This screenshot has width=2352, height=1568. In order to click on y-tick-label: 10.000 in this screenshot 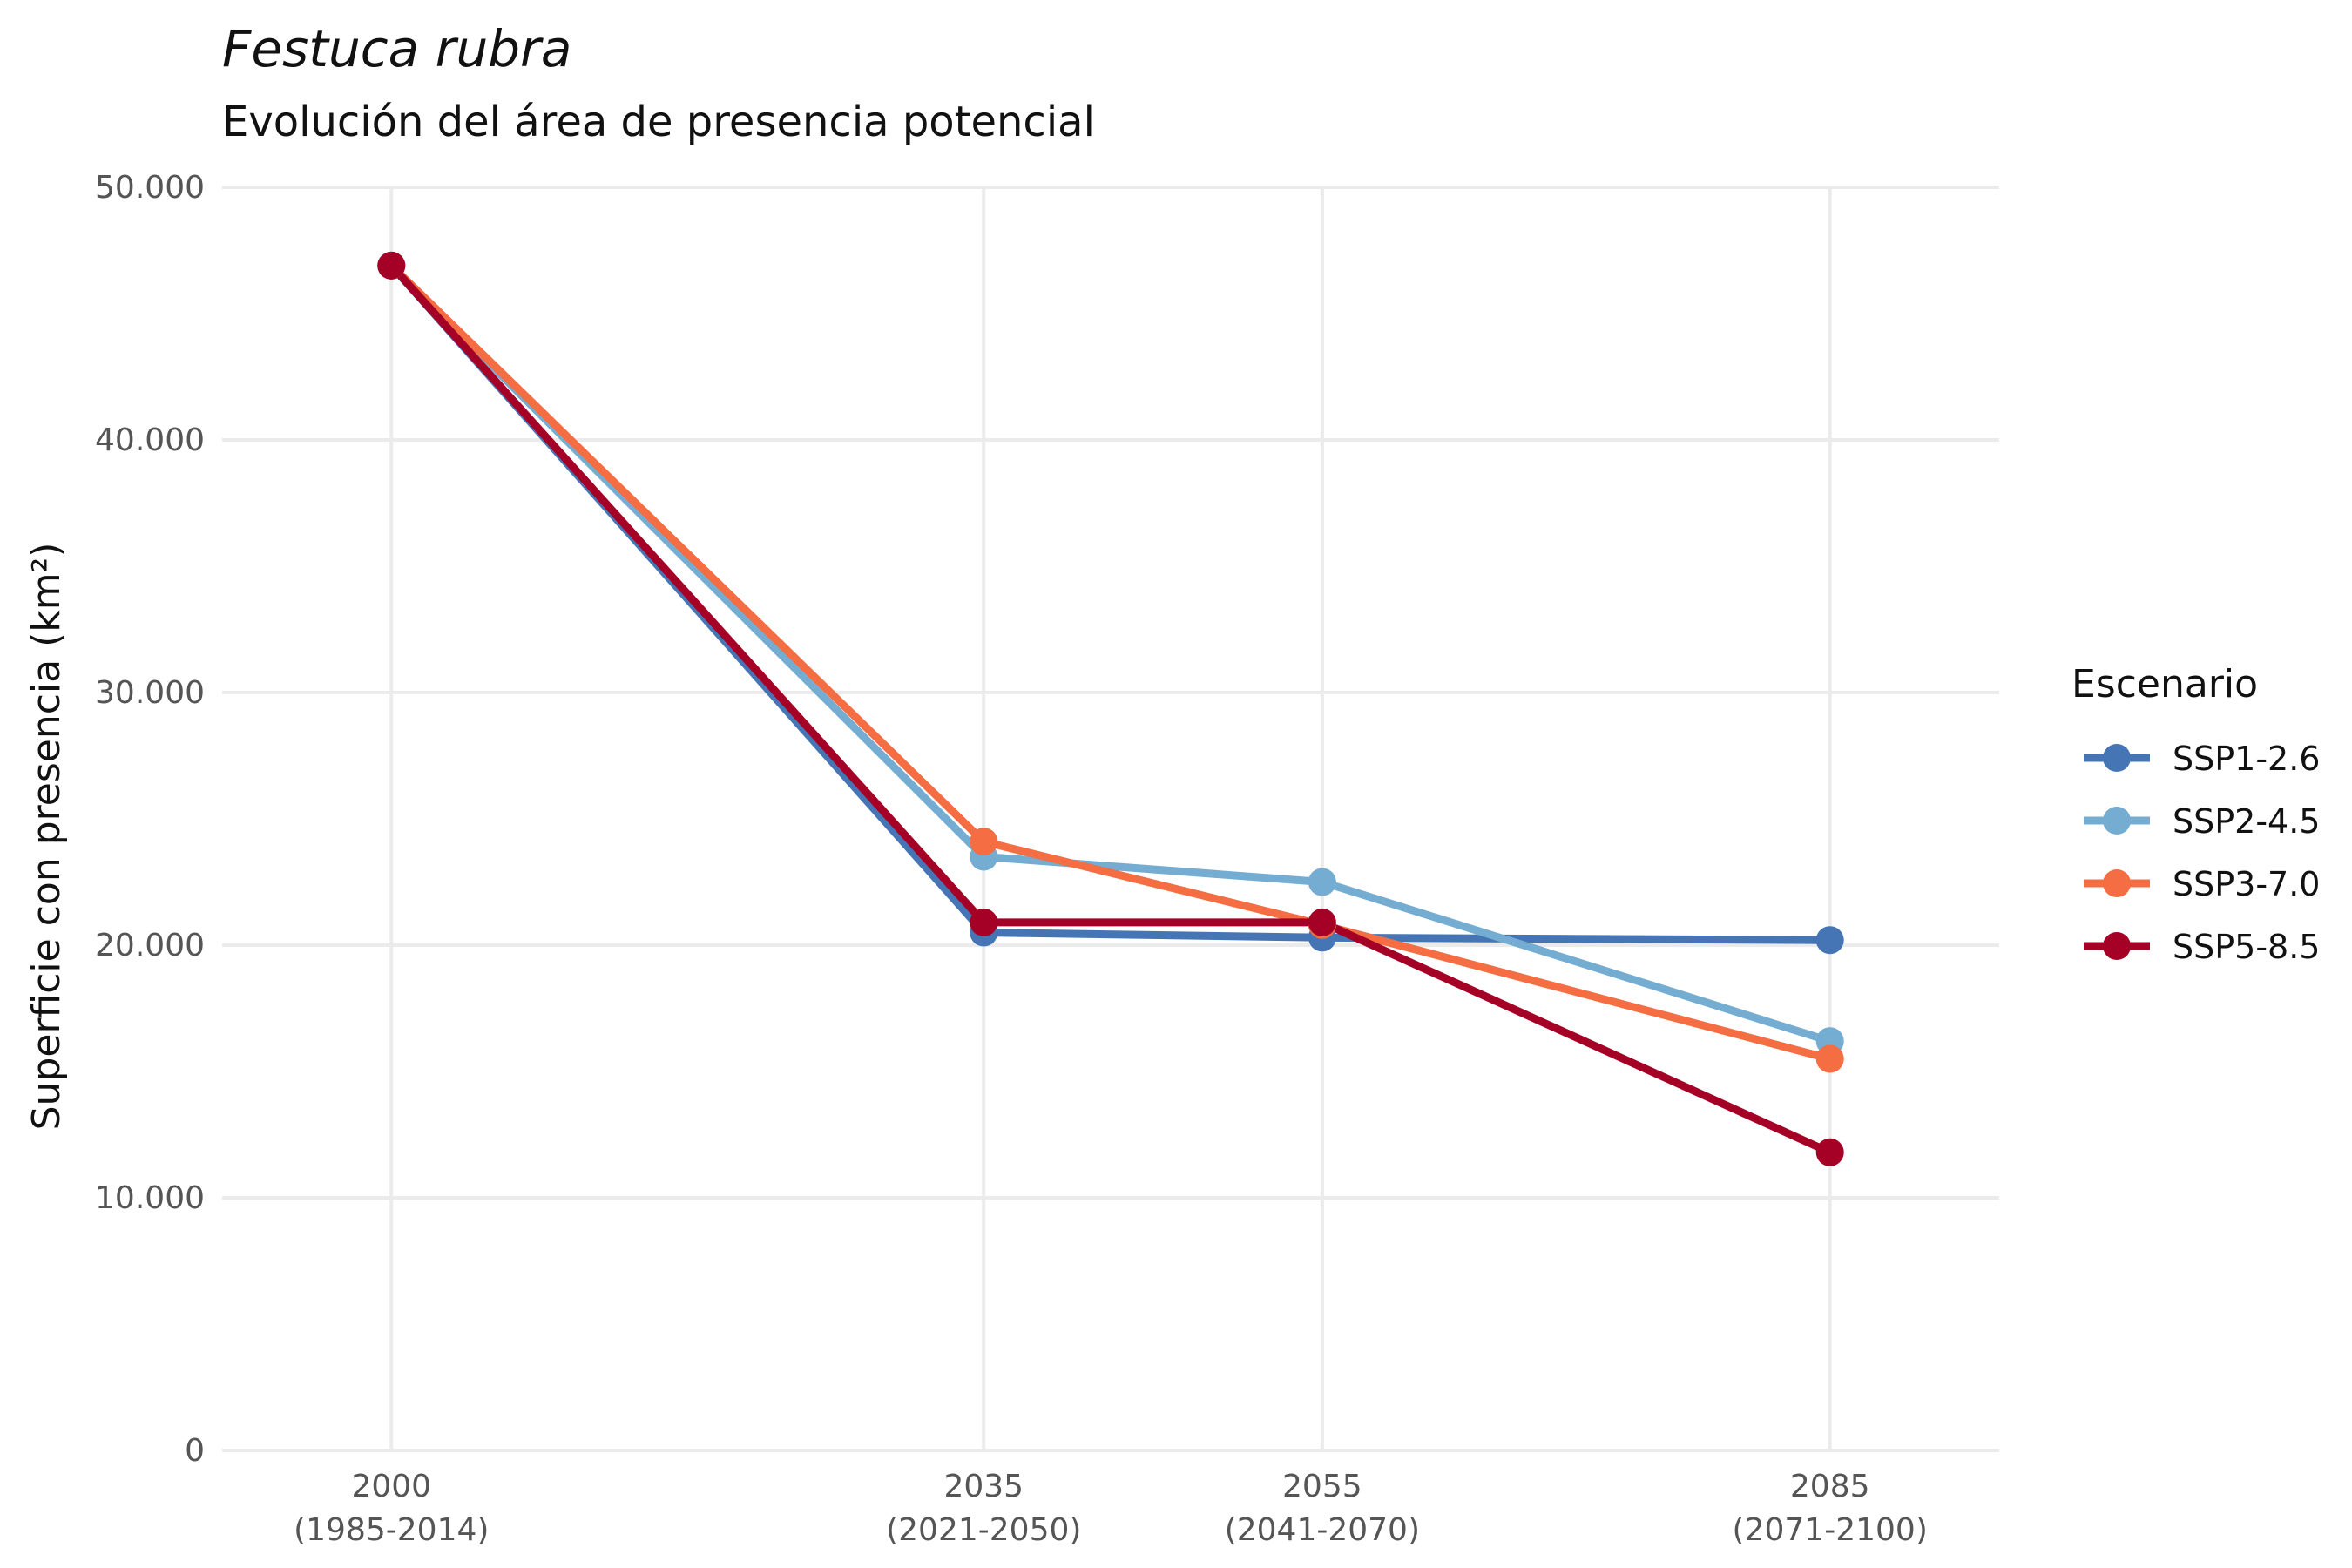, I will do `click(150, 1198)`.